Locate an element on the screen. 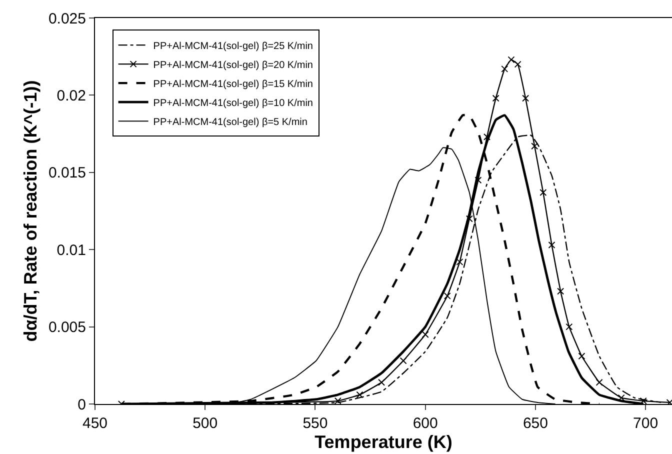 The width and height of the screenshot is (672, 454). y-tick-label: 0.005 is located at coordinates (67, 327).